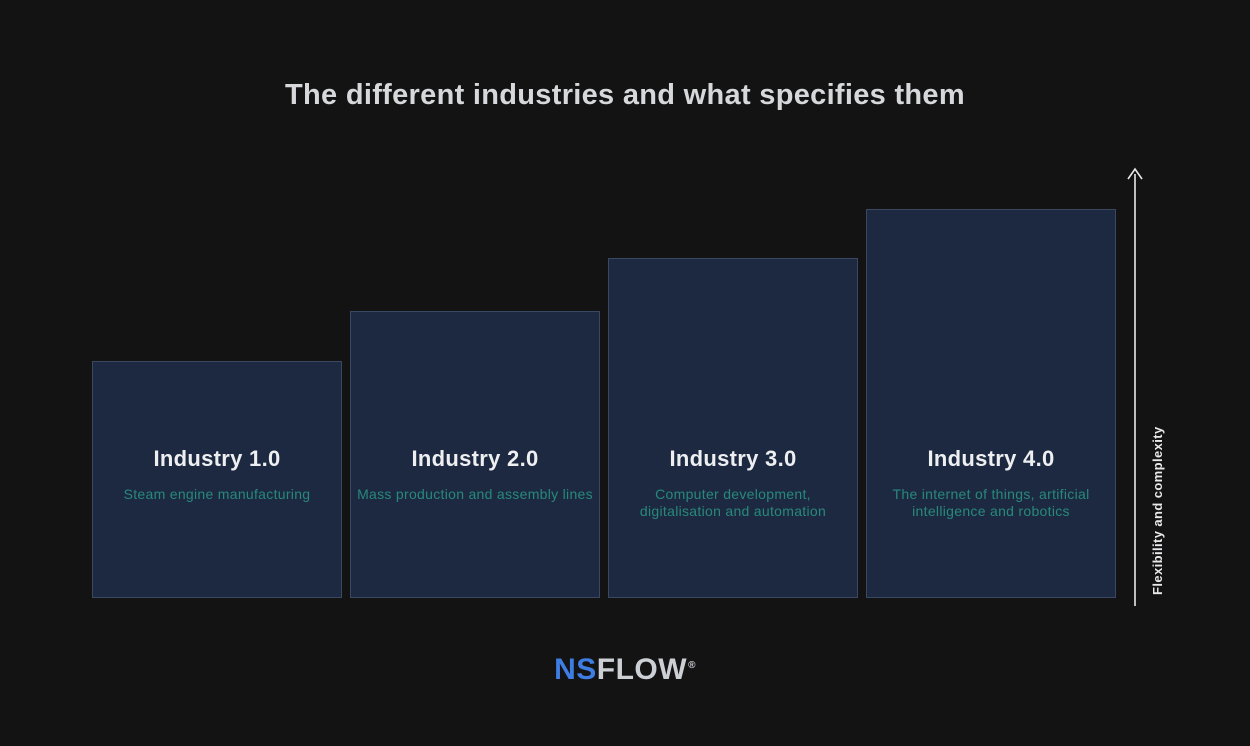 This screenshot has height=746, width=1250. I want to click on bar-title: Industry 3.0, so click(733, 458).